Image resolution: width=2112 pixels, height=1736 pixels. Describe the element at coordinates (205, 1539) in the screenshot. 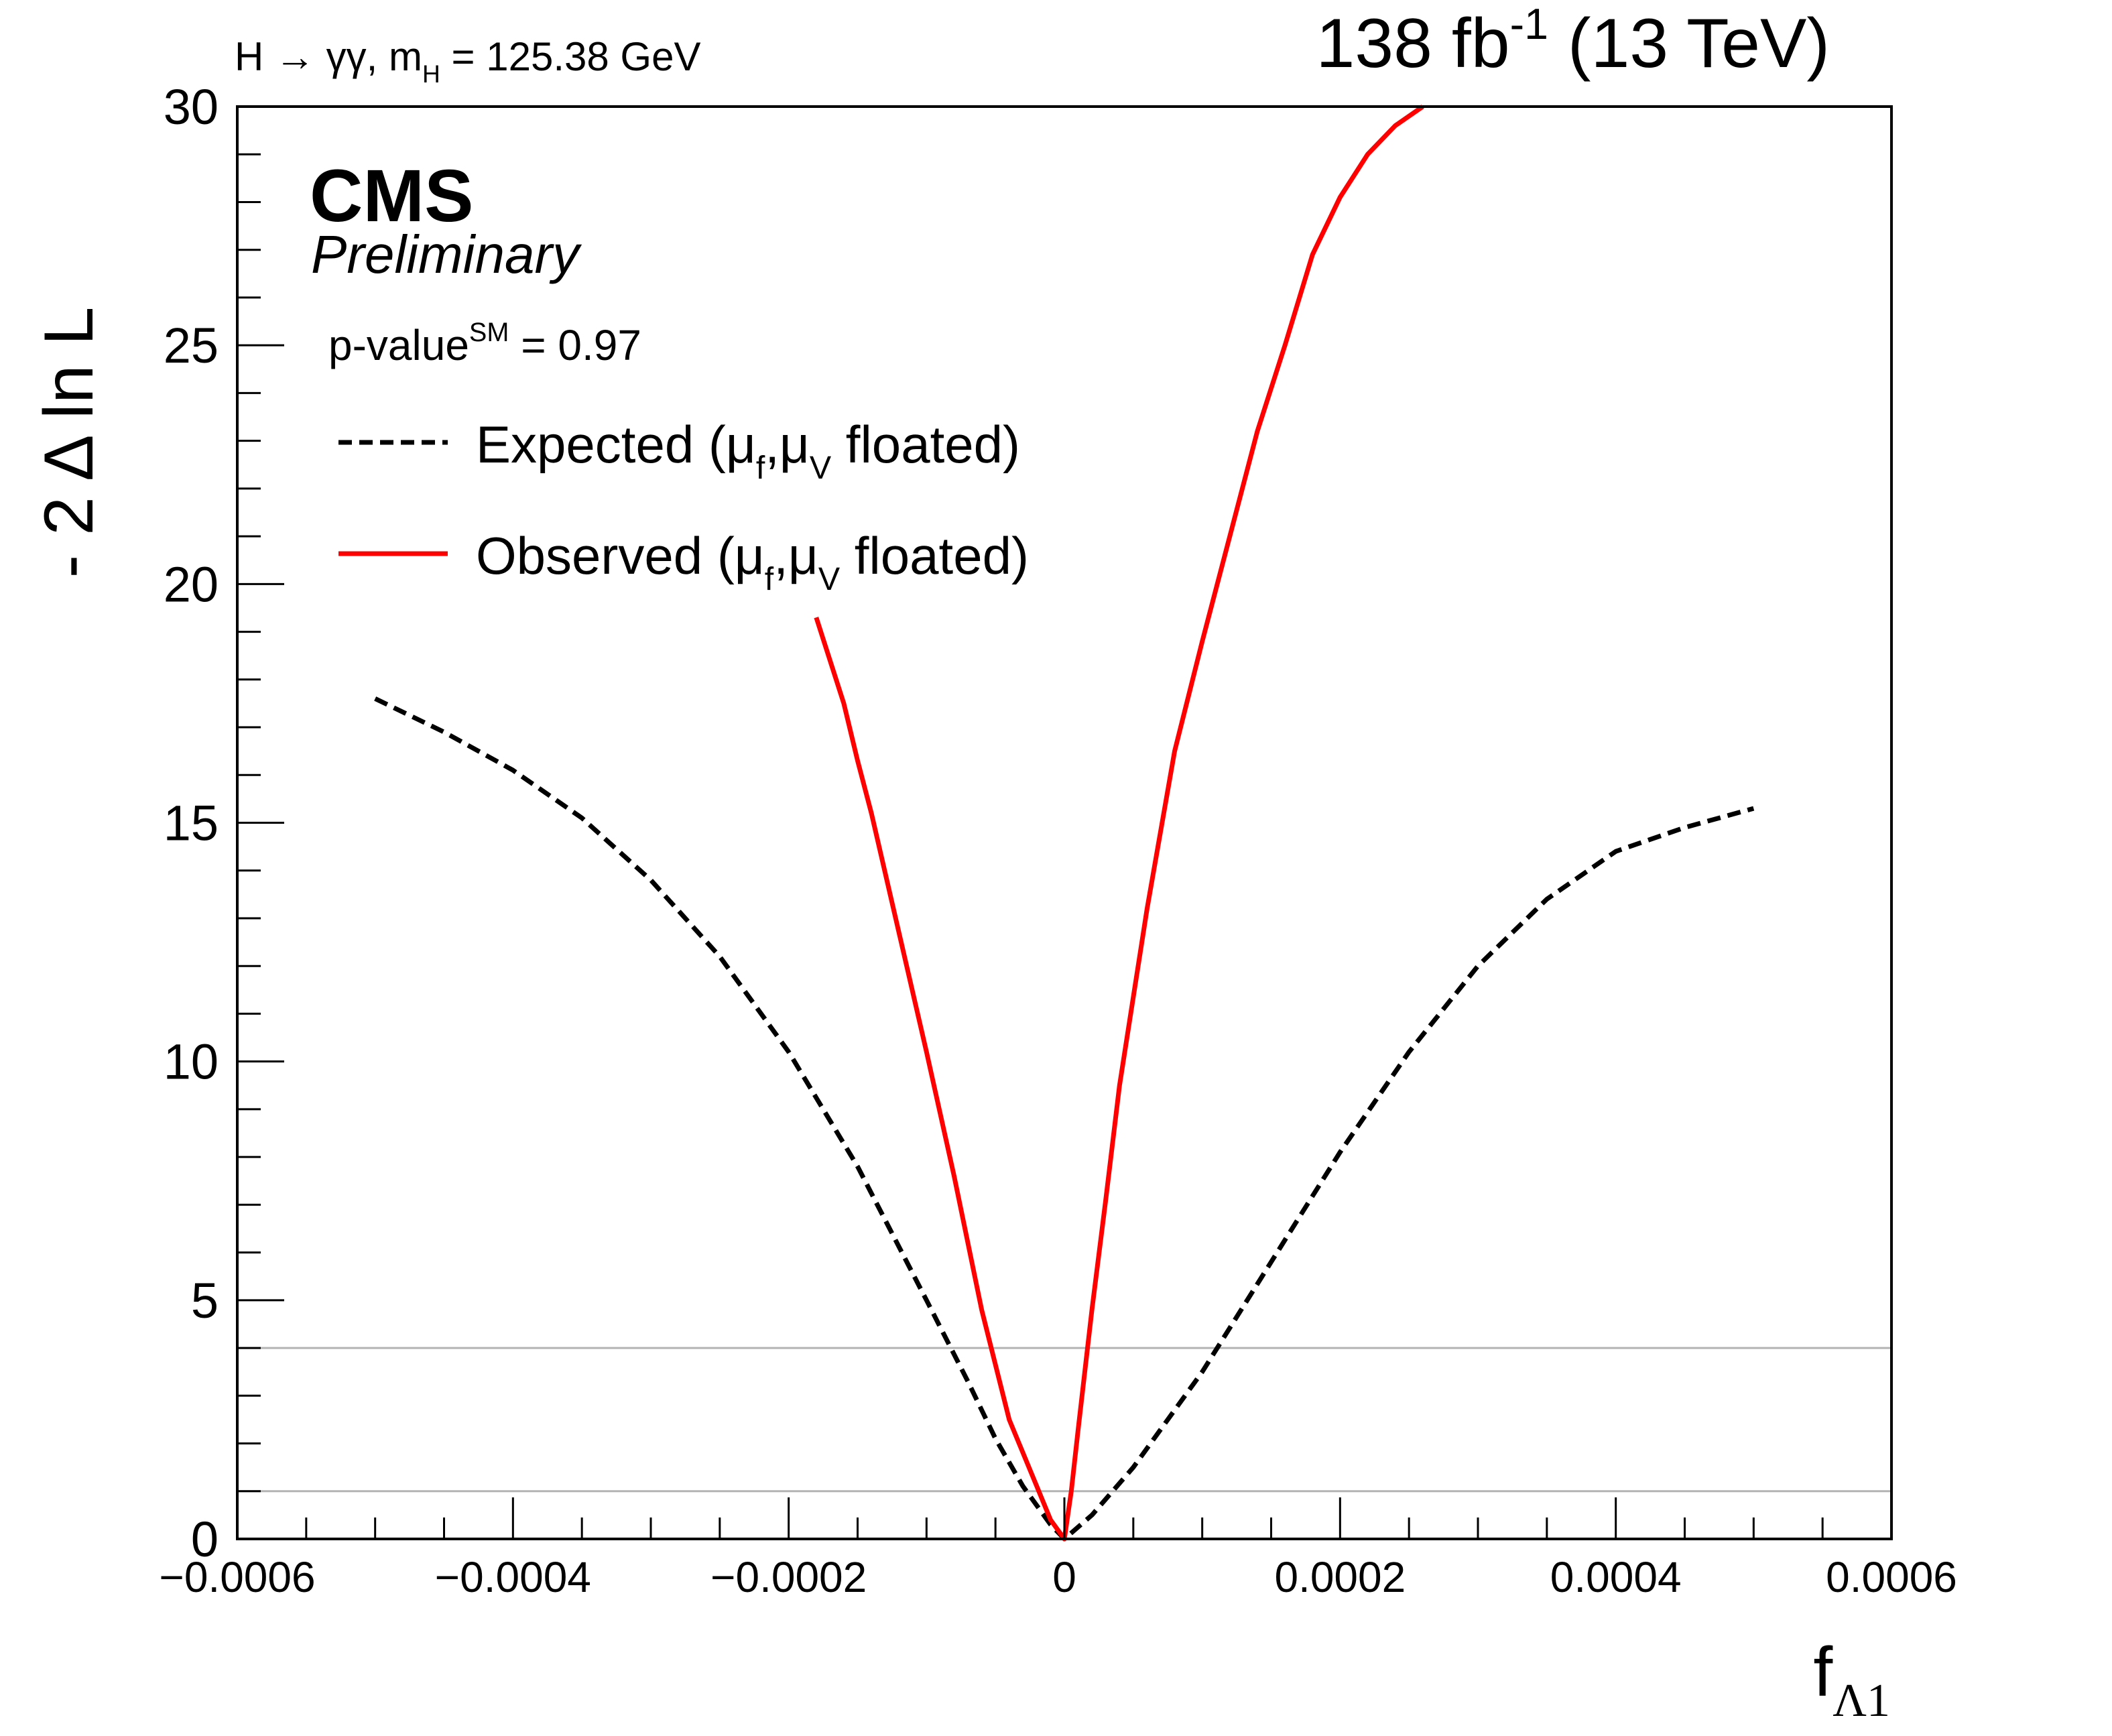

I see `y-tick-label: 0` at that location.